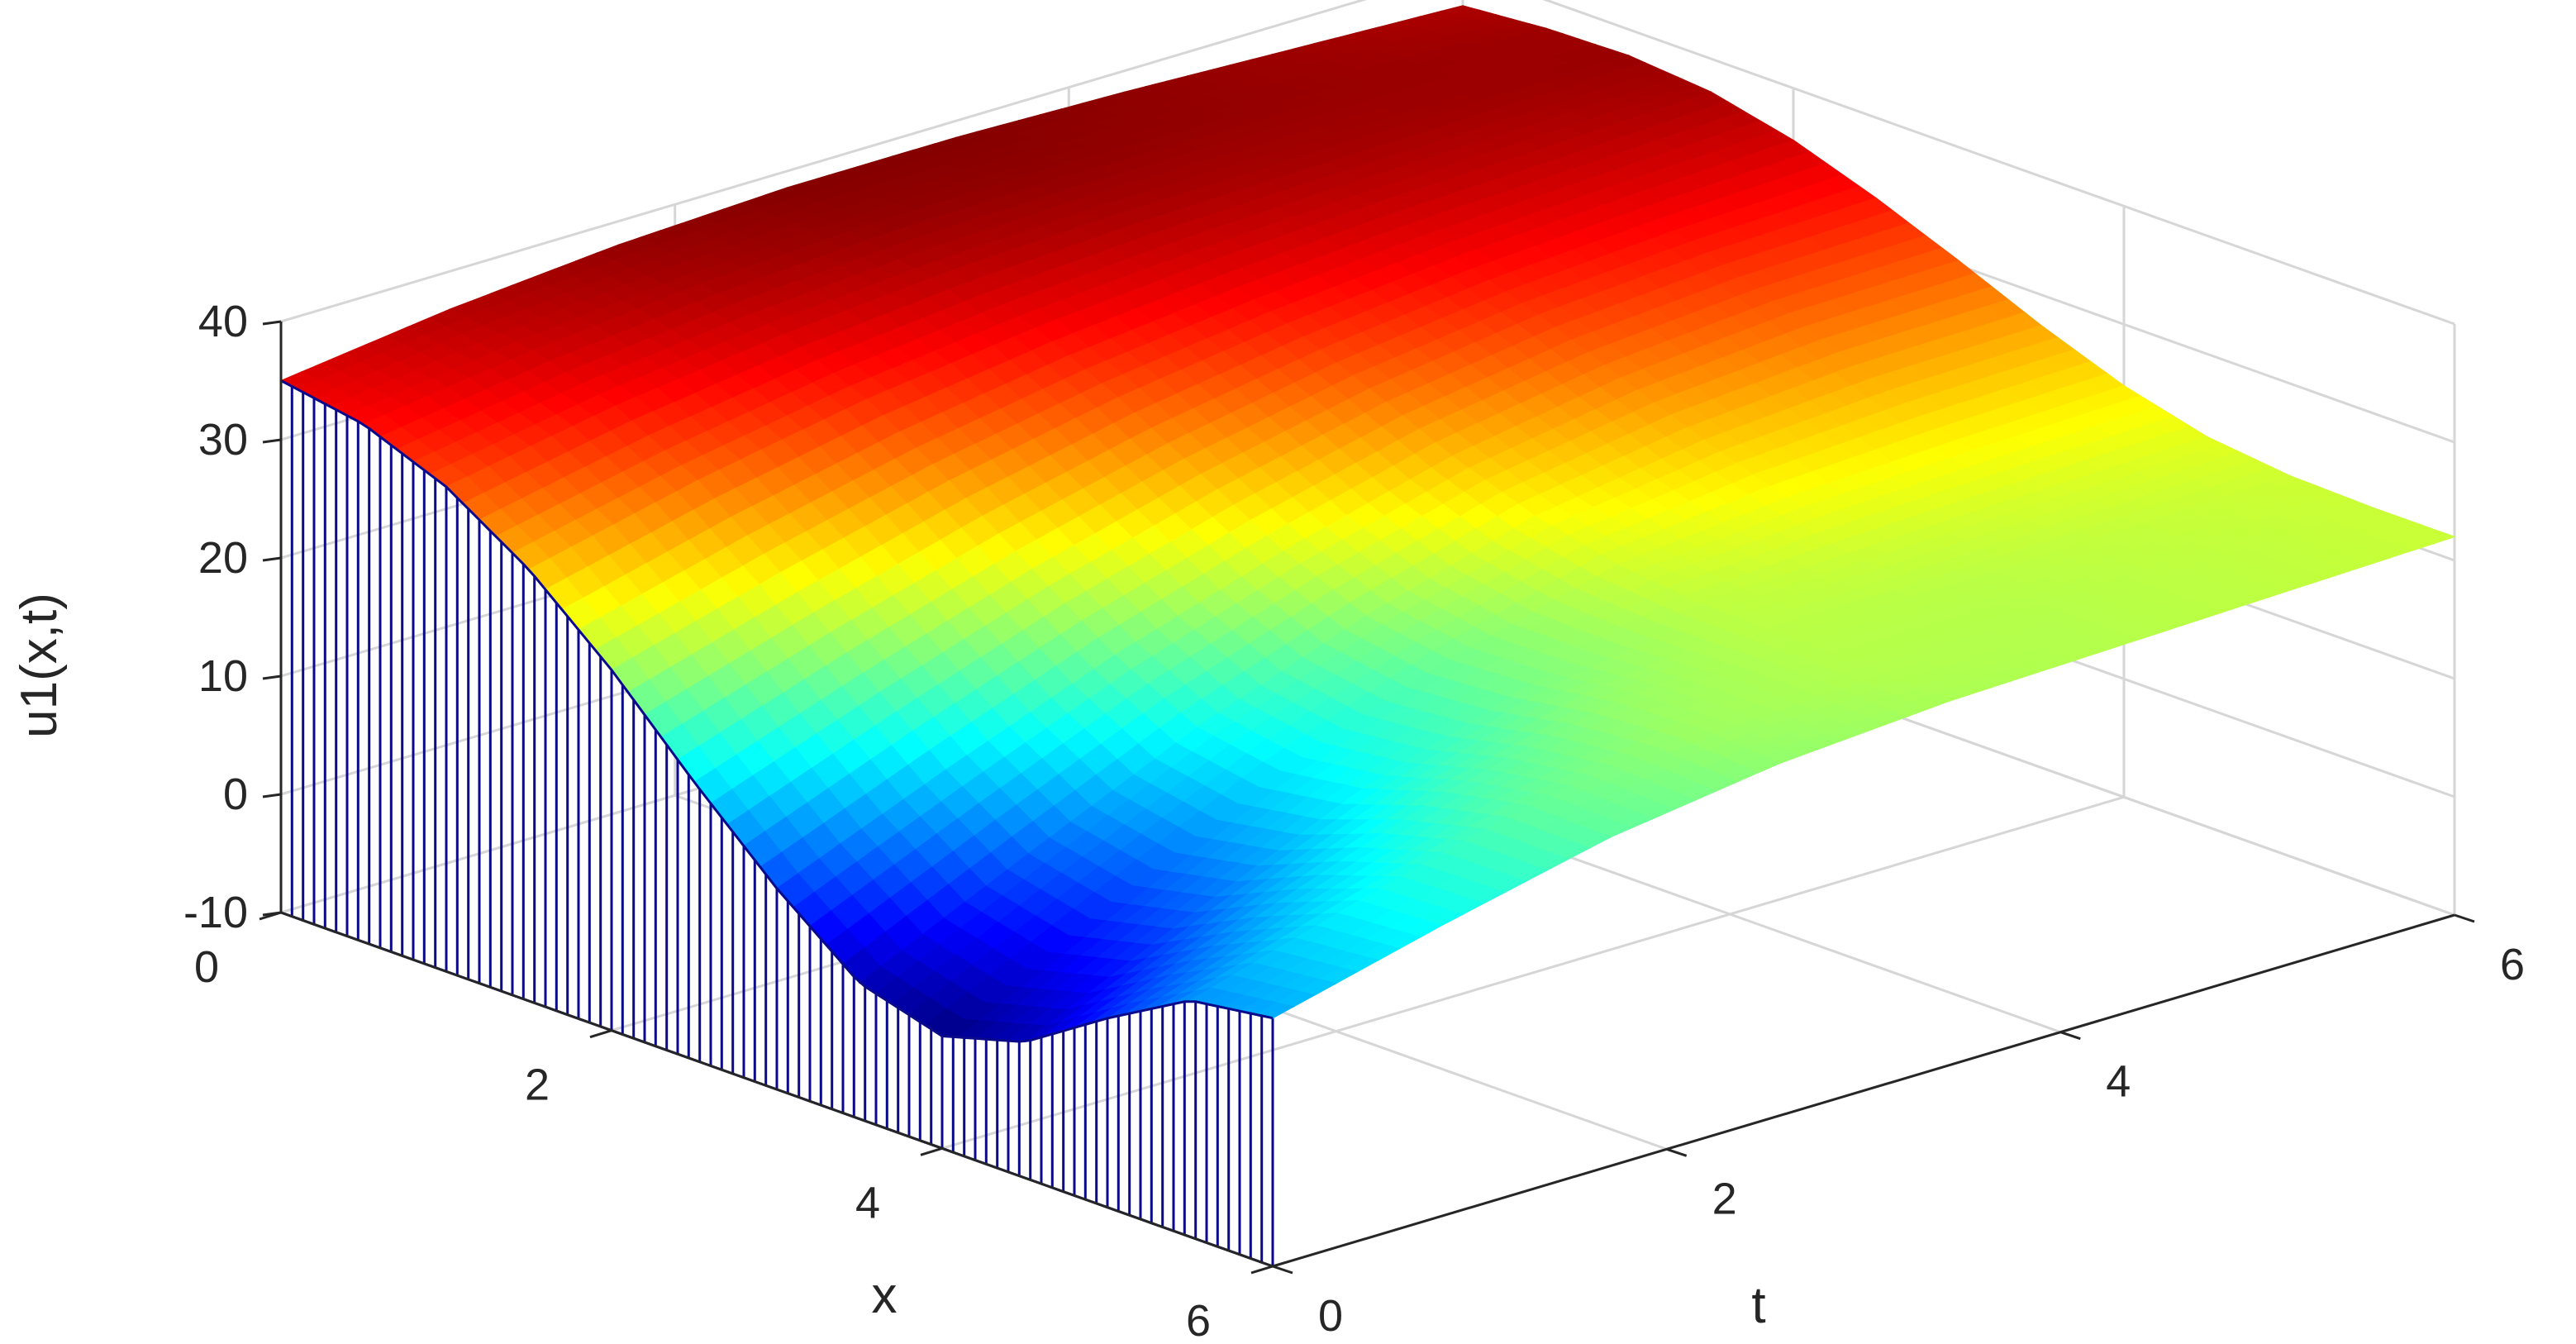  Describe the element at coordinates (885, 1295) in the screenshot. I see `x-axis-title: x` at that location.